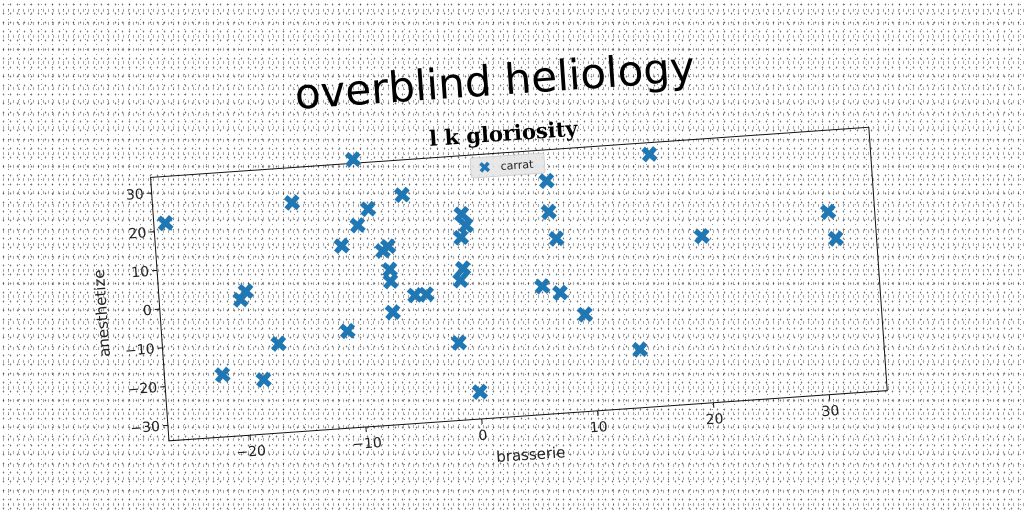  What do you see at coordinates (830, 411) in the screenshot?
I see `x-tick-label: 30` at bounding box center [830, 411].